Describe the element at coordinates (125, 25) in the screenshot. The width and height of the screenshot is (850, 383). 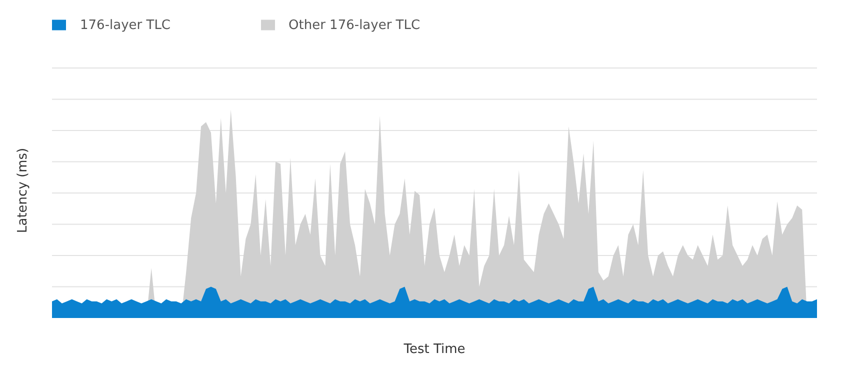
I see `legend-label: 176-layer TLC` at that location.